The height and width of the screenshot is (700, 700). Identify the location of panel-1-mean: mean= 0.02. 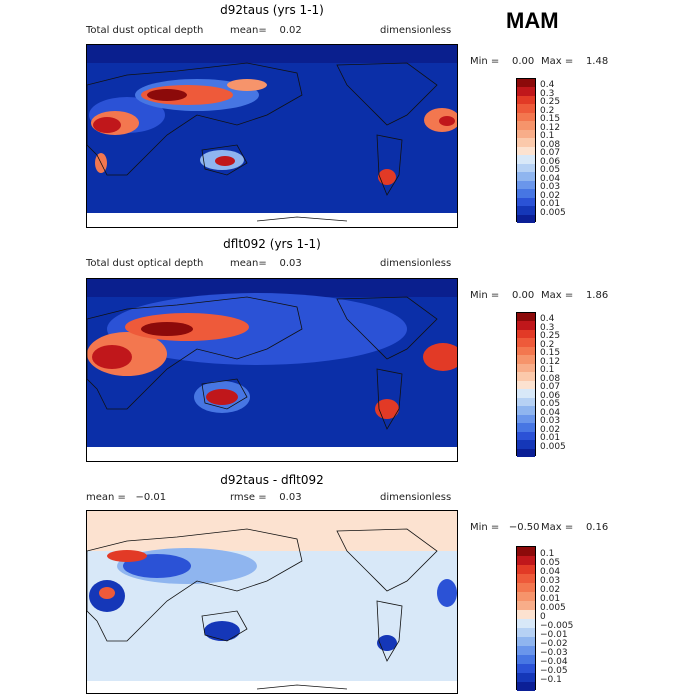
(266, 30).